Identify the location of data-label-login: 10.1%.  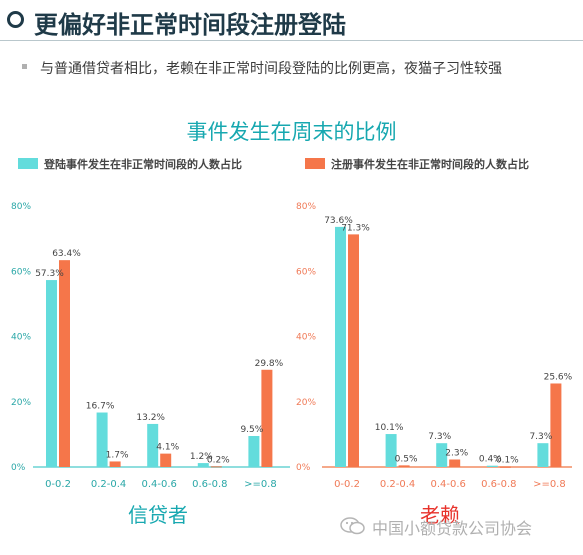
(389, 428).